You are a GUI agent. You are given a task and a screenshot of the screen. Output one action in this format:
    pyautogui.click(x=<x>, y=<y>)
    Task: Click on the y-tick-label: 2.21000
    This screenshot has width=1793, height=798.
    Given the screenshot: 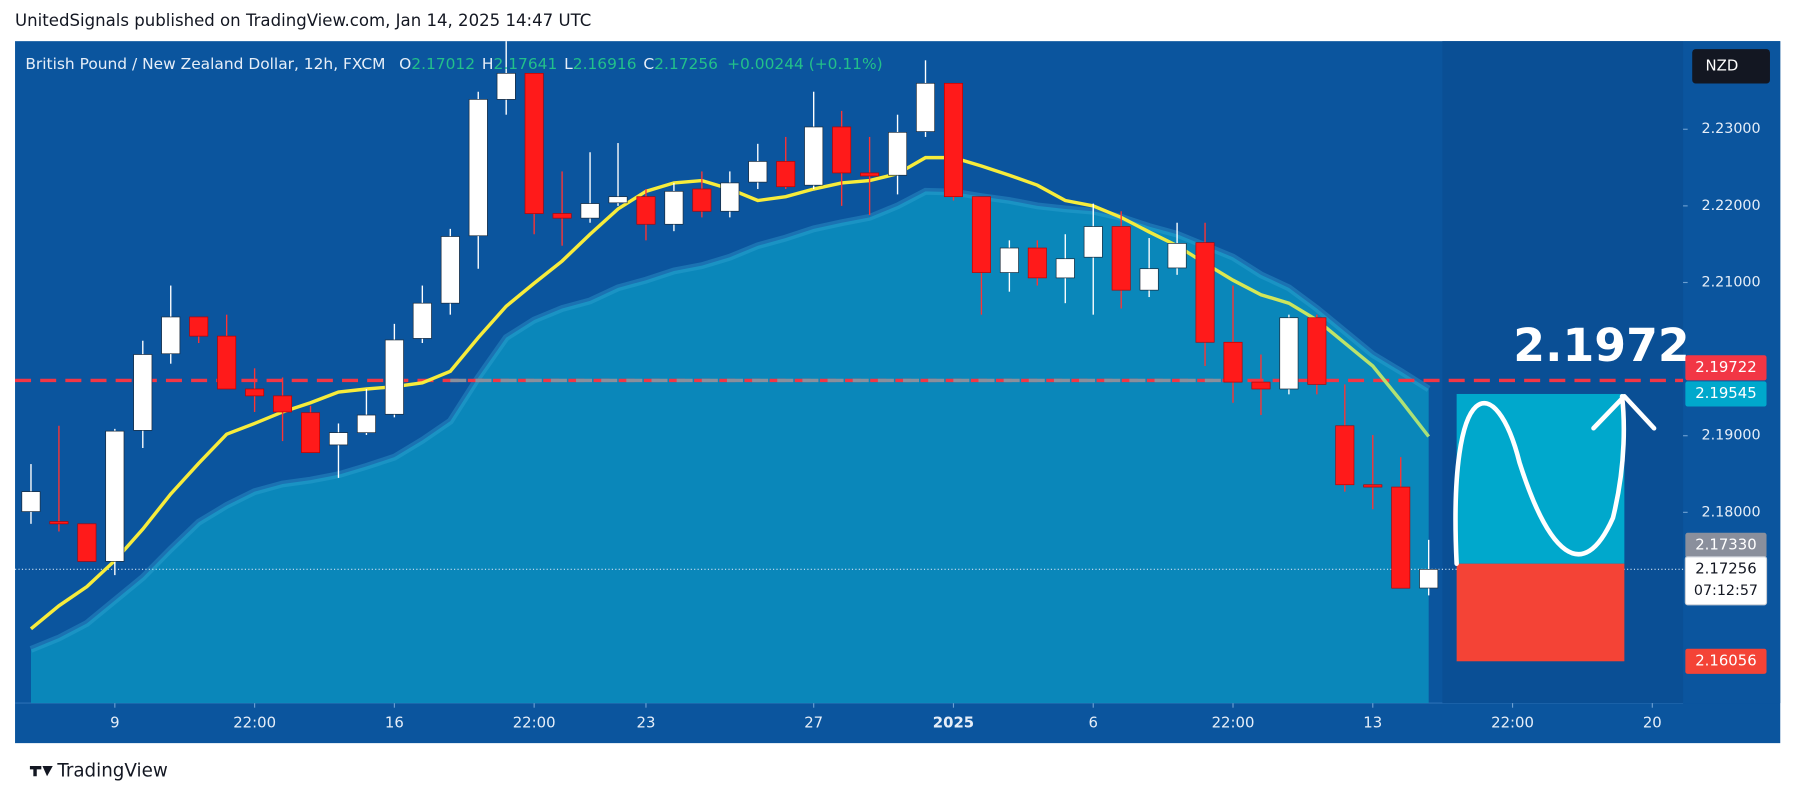 What is the action you would take?
    pyautogui.click(x=1731, y=282)
    